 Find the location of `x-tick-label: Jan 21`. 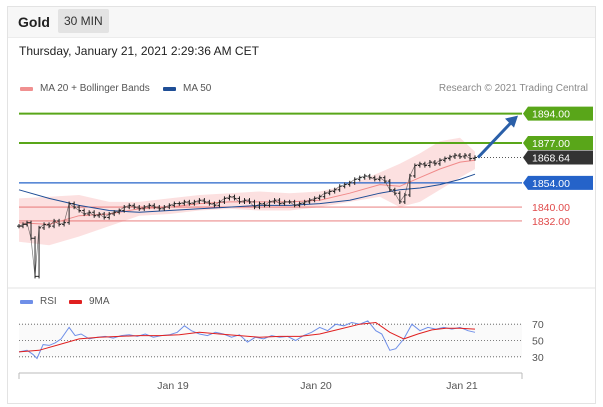

x-tick-label: Jan 21 is located at coordinates (462, 386).